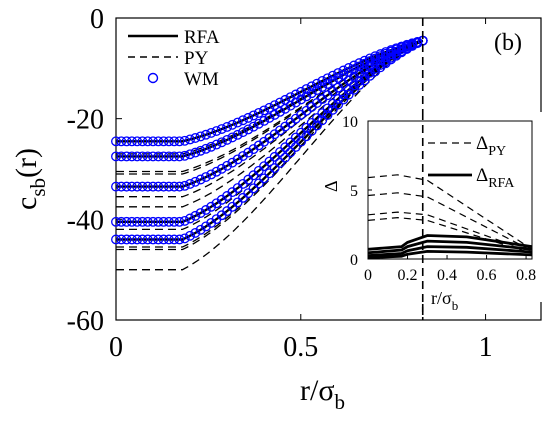  What do you see at coordinates (85, 220) in the screenshot?
I see `main-y-tick-label: -40` at bounding box center [85, 220].